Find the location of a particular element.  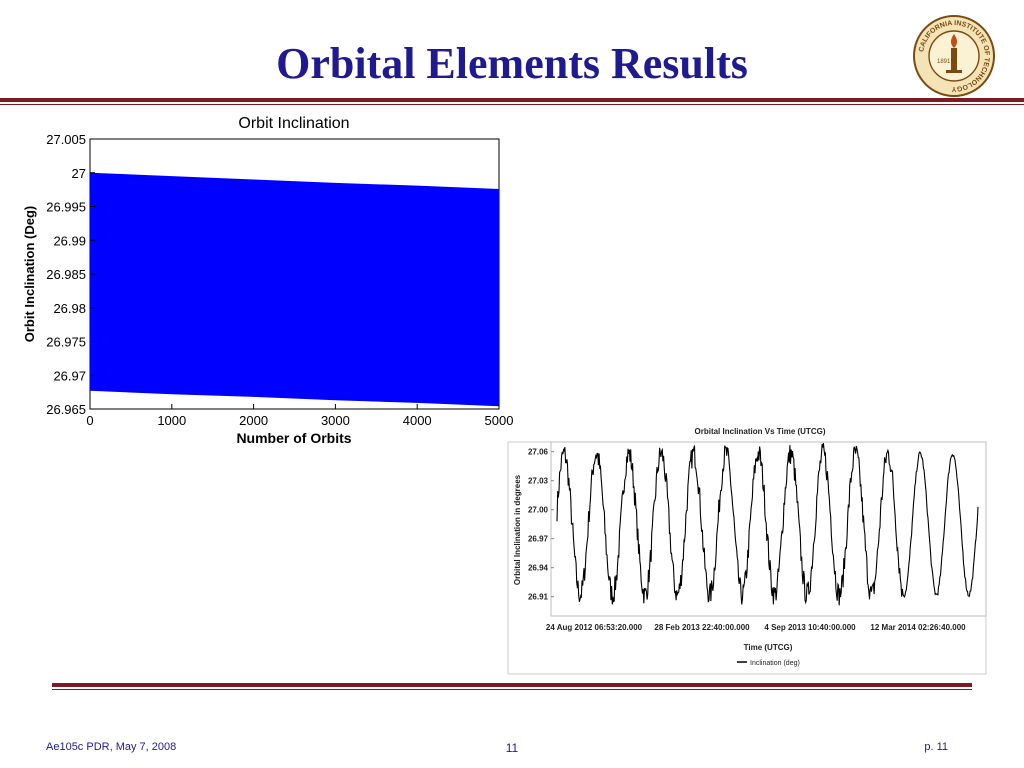

footer-course-date: Ae105c PDR, May 7, 2008 is located at coordinates (111, 747).